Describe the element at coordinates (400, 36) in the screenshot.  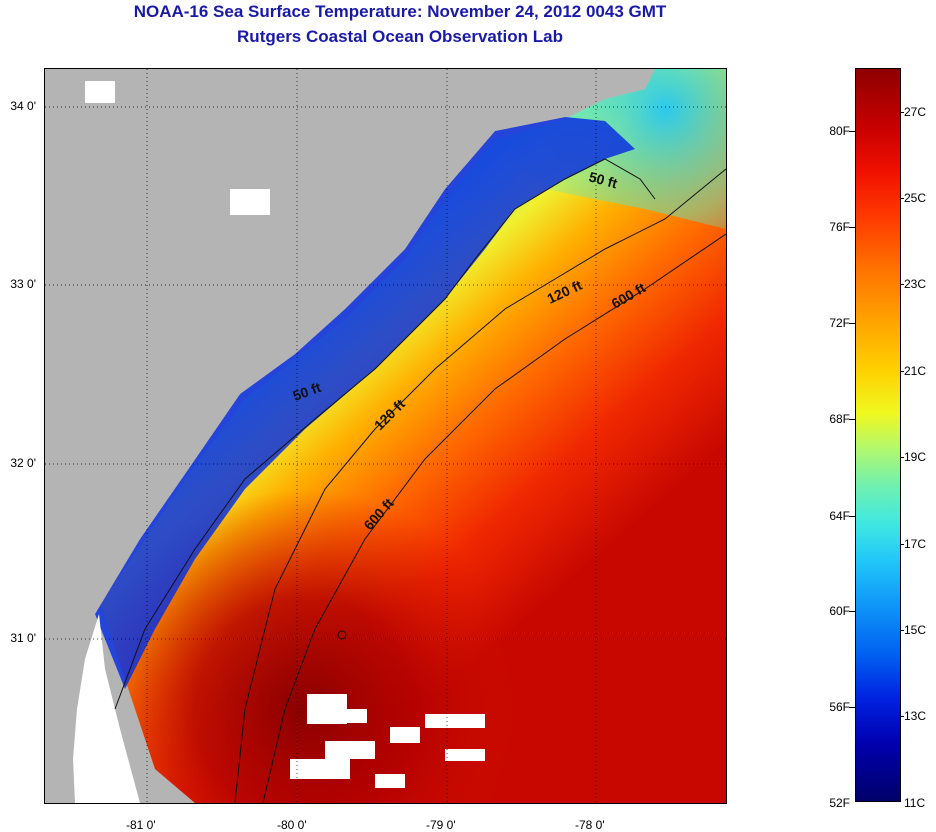
I see `map-subtitle: Rutgers Coastal Ocean Observation Lab` at that location.